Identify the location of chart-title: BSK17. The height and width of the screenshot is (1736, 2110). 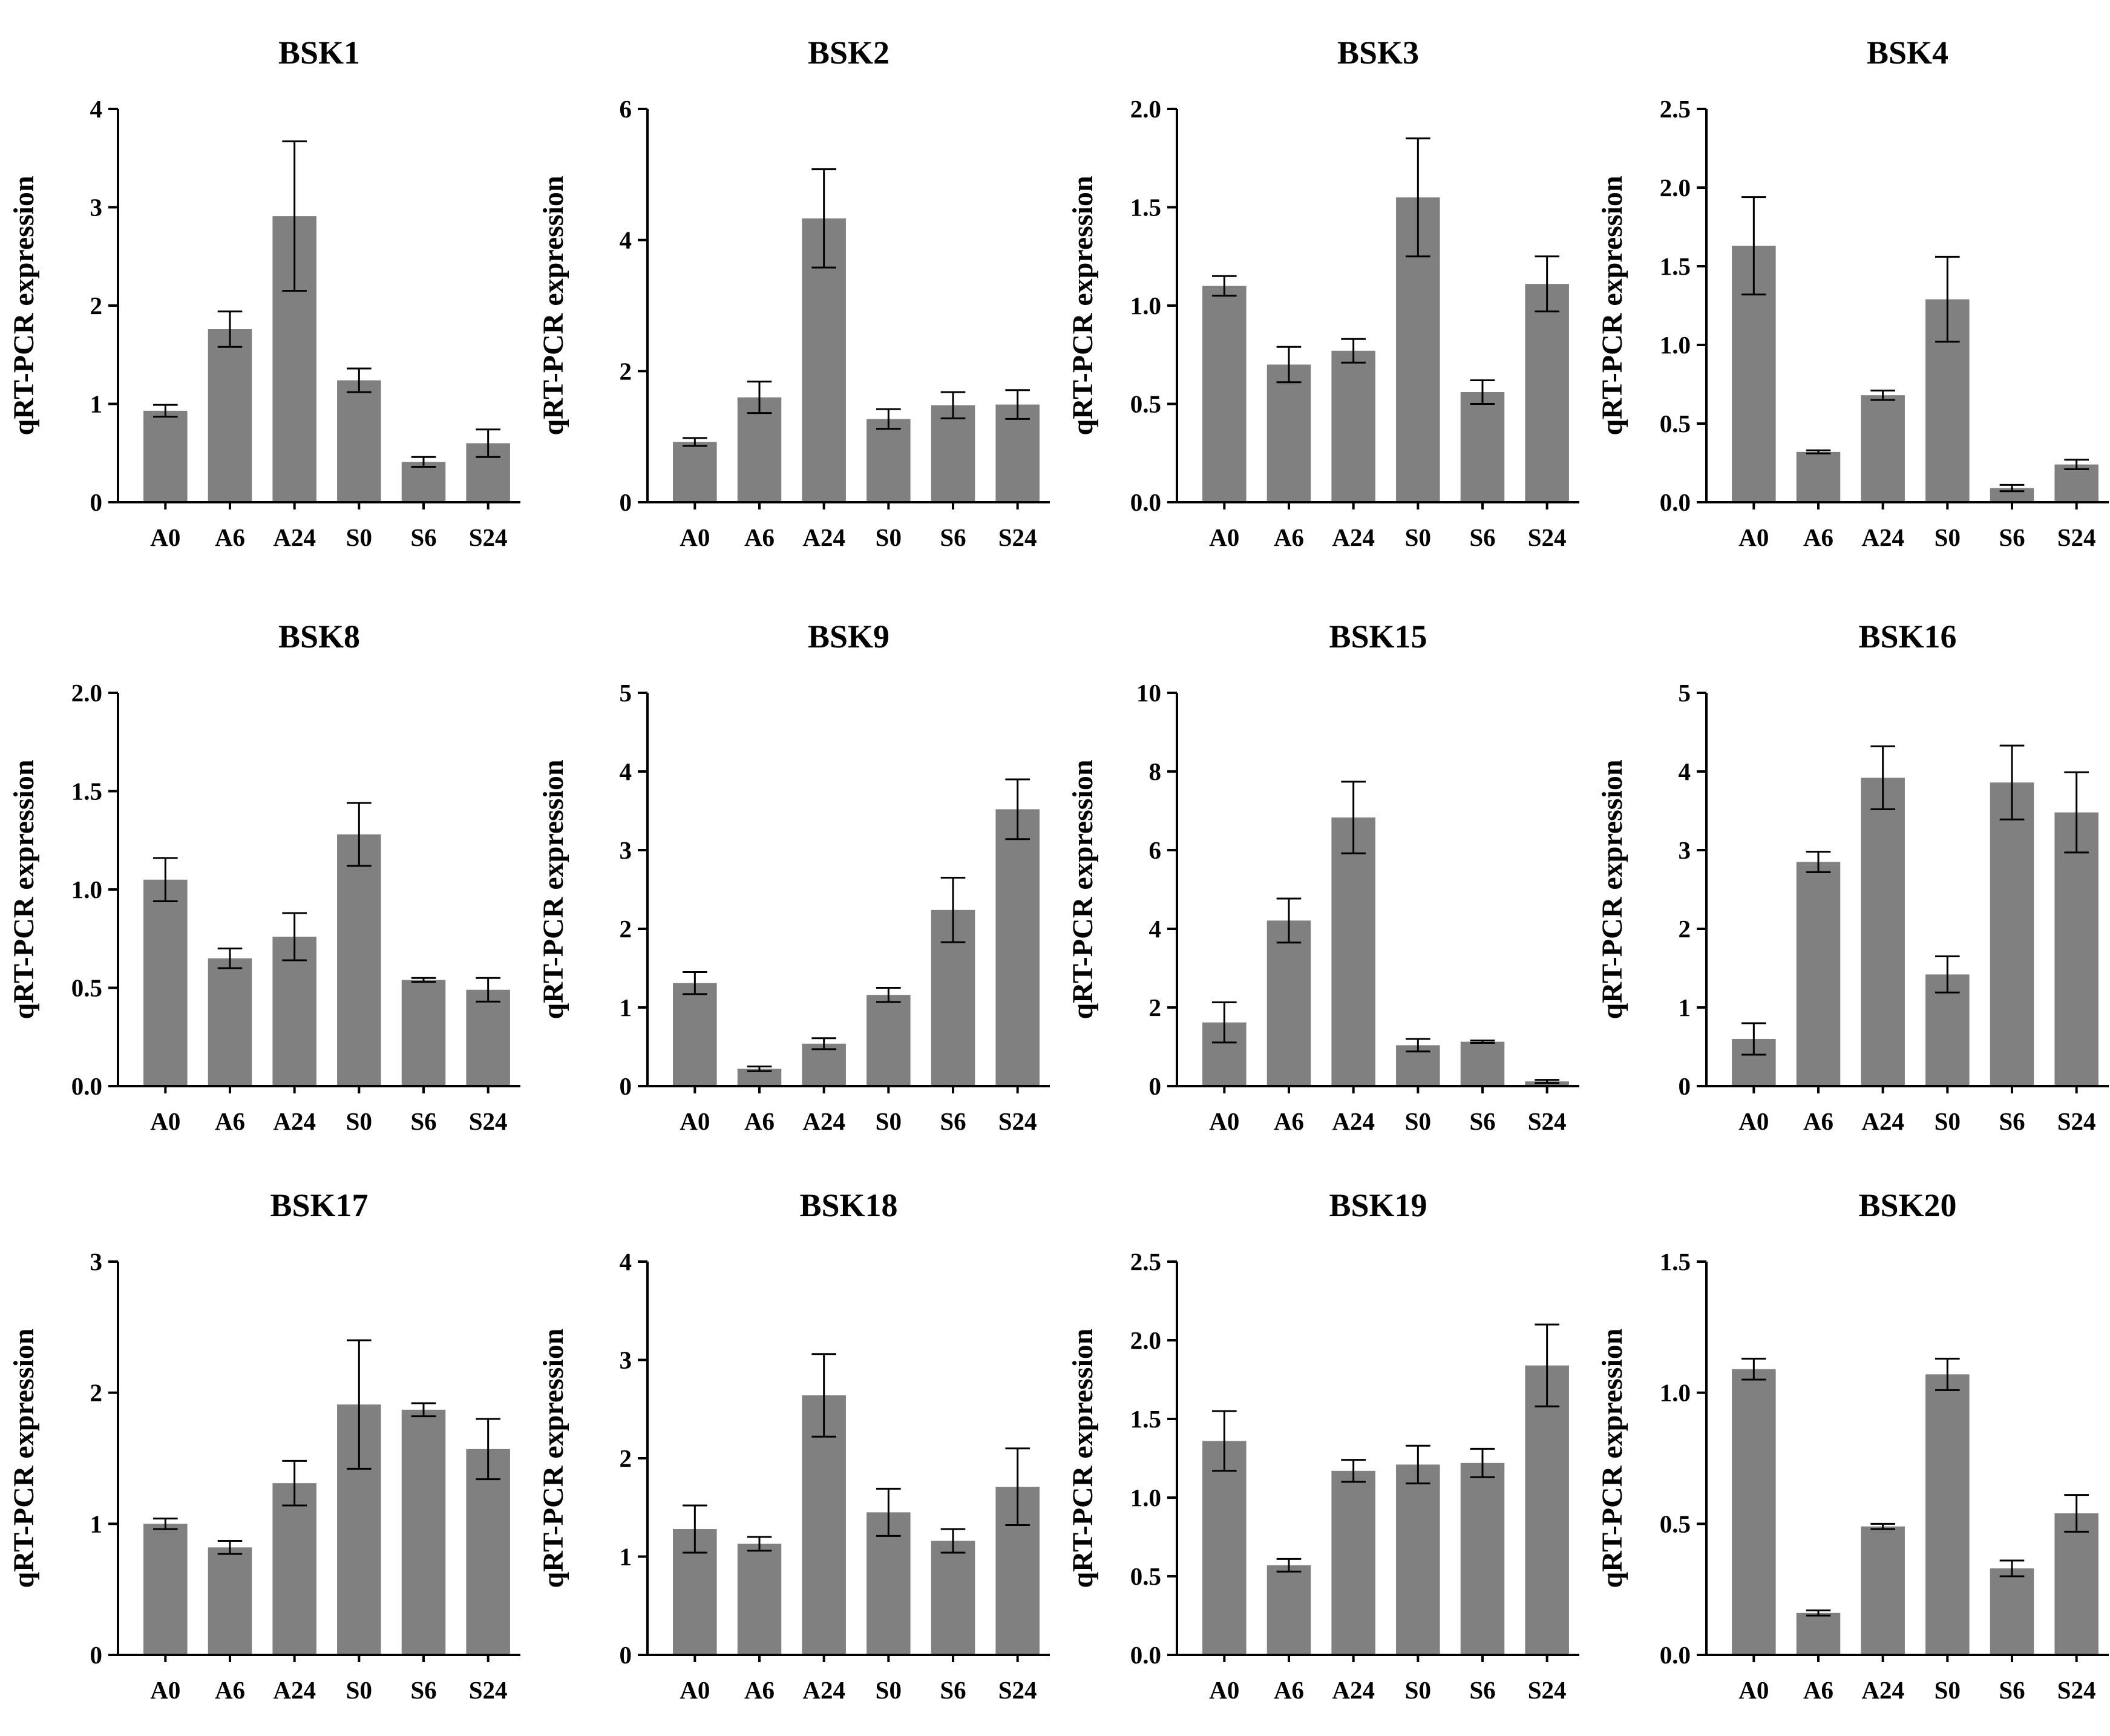
(319, 1205).